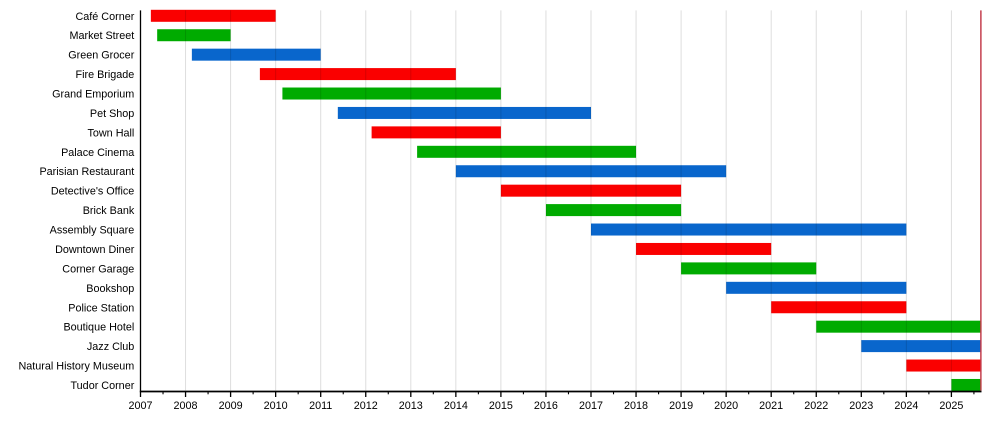 This screenshot has width=1000, height=445. What do you see at coordinates (636, 406) in the screenshot?
I see `svg-text: 2018` at bounding box center [636, 406].